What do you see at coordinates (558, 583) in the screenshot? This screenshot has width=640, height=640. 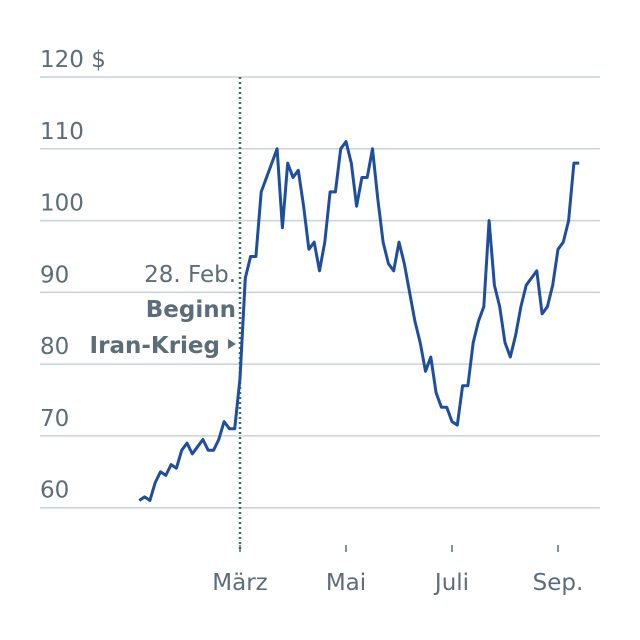 I see `x-tick-label: Sep.` at bounding box center [558, 583].